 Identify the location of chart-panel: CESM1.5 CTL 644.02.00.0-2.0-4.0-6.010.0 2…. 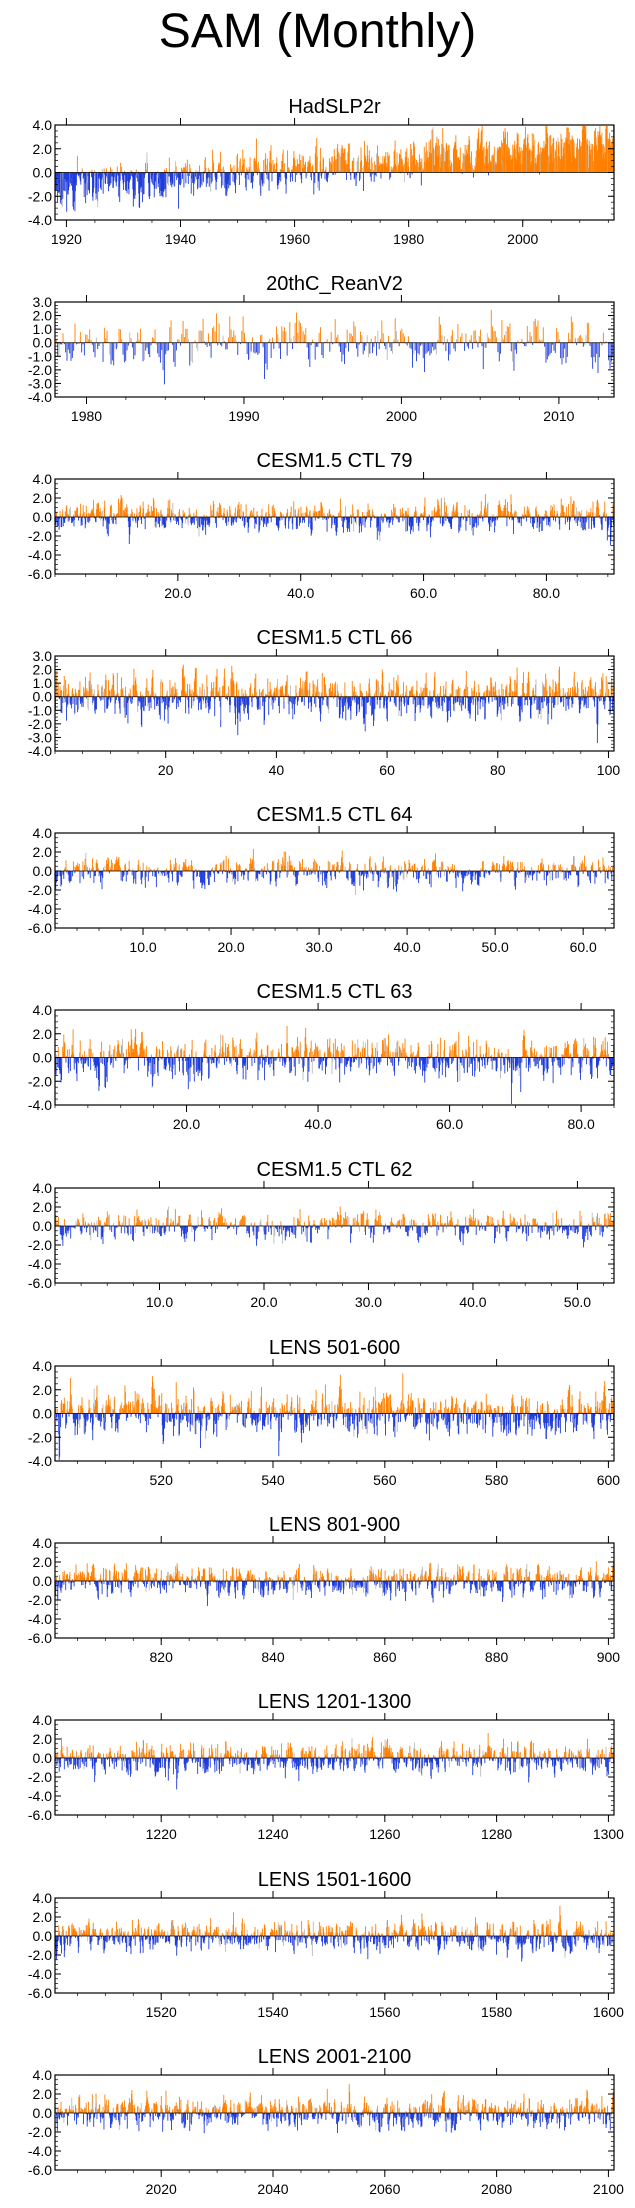
(321, 879).